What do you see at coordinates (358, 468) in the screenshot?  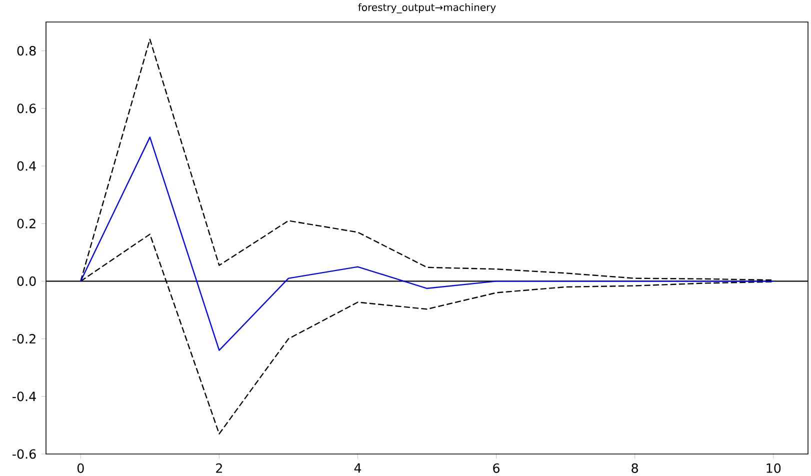 I see `x-tick-label: 4` at bounding box center [358, 468].